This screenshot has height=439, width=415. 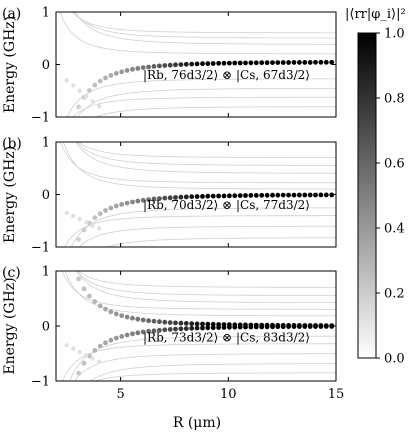 I want to click on panel-label: (c), so click(x=11, y=273).